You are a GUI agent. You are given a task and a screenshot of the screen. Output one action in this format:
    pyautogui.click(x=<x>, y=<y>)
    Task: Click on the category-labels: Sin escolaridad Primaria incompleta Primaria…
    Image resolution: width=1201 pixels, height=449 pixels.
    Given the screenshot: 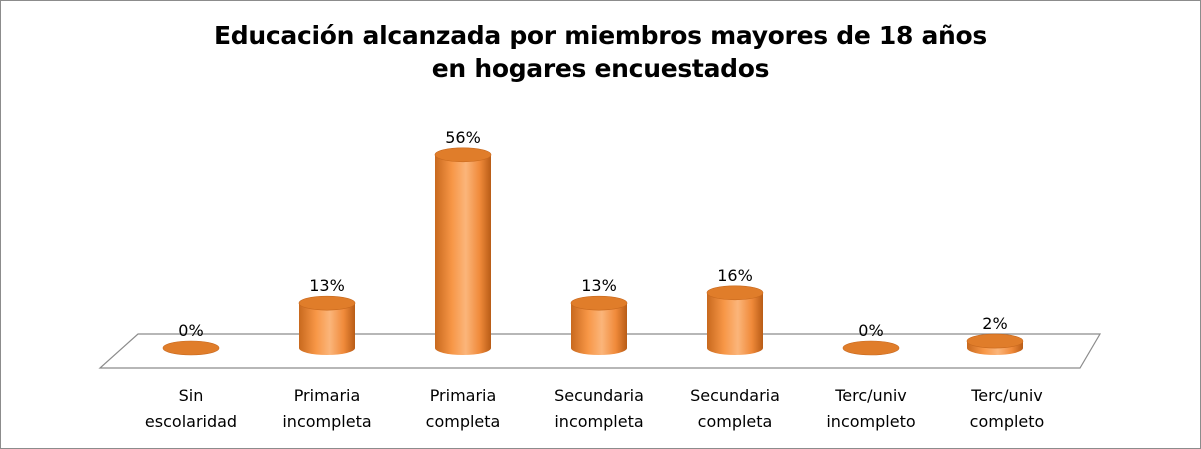 What is the action you would take?
    pyautogui.click(x=594, y=408)
    